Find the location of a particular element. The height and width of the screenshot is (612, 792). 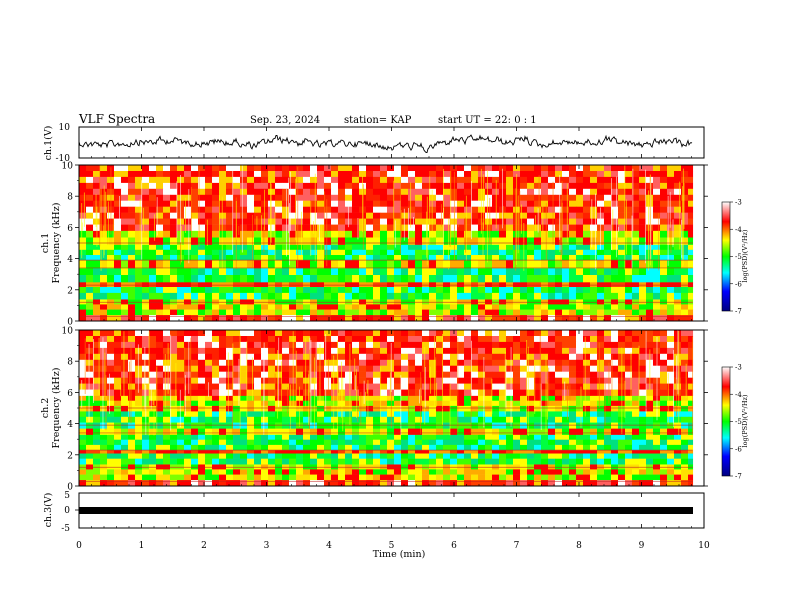

station-label: station= KAP is located at coordinates (378, 120).